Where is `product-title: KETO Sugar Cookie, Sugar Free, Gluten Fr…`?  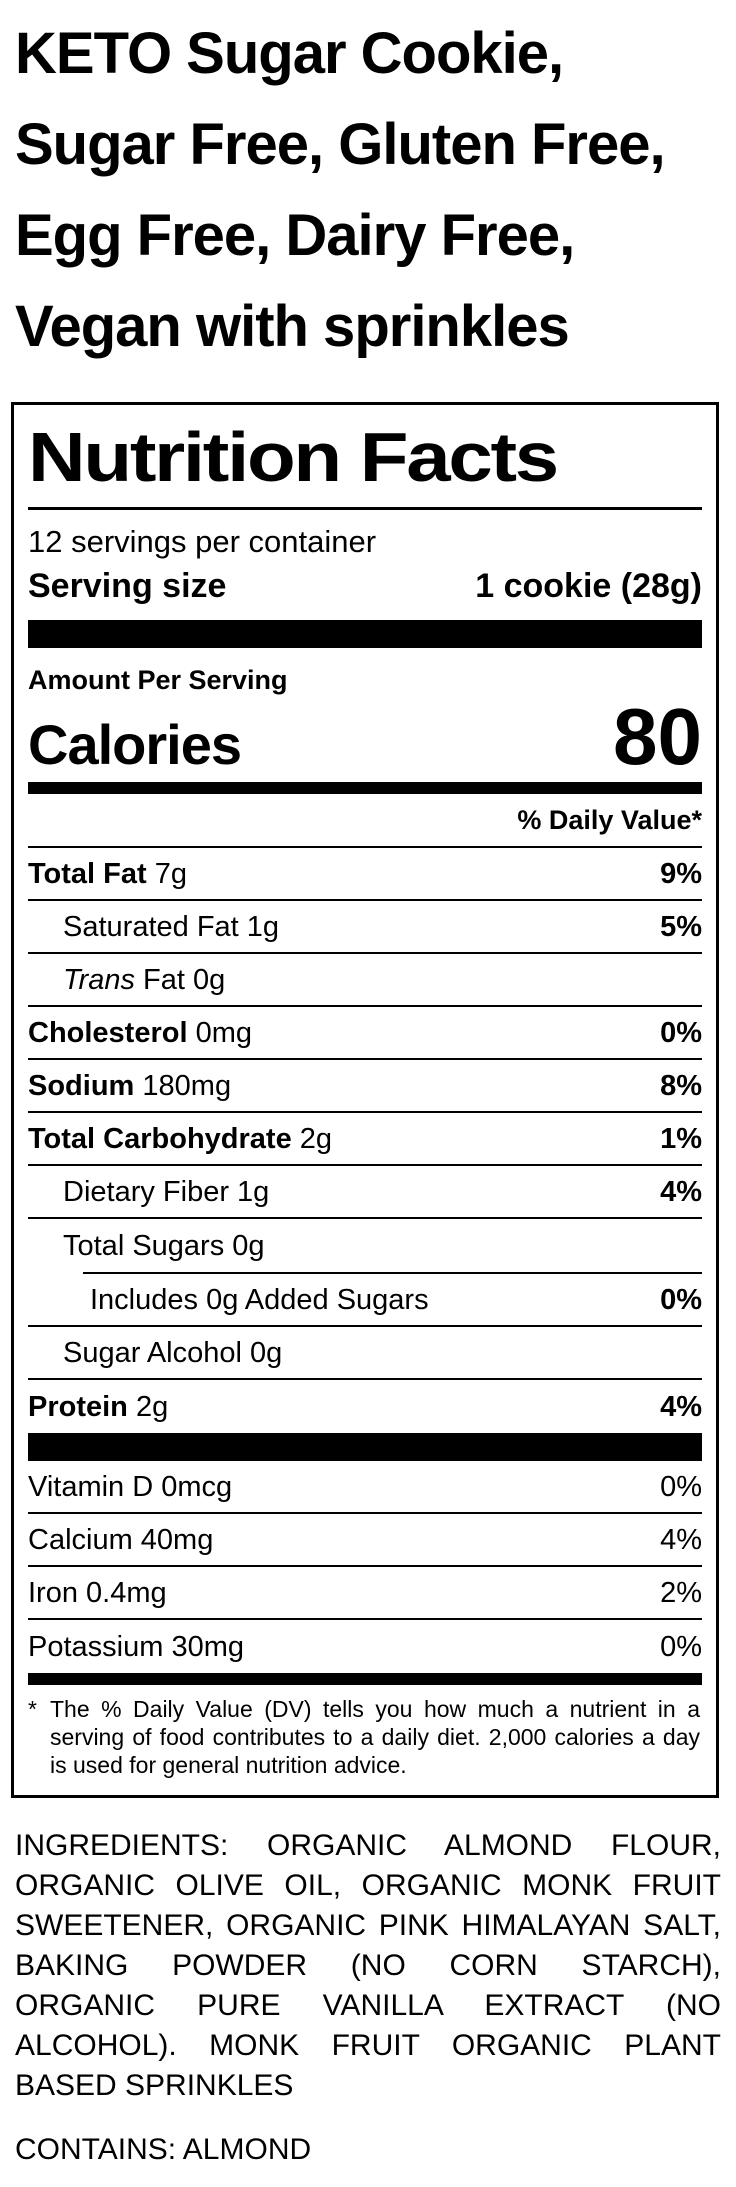
product-title: KETO Sugar Cookie, Sugar Free, Gluten Fr… is located at coordinates (340, 190).